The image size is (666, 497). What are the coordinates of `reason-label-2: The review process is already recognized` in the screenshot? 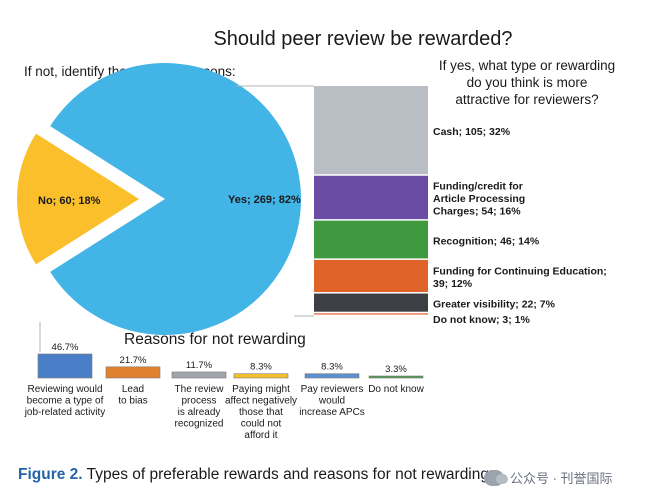 It's located at (200, 407).